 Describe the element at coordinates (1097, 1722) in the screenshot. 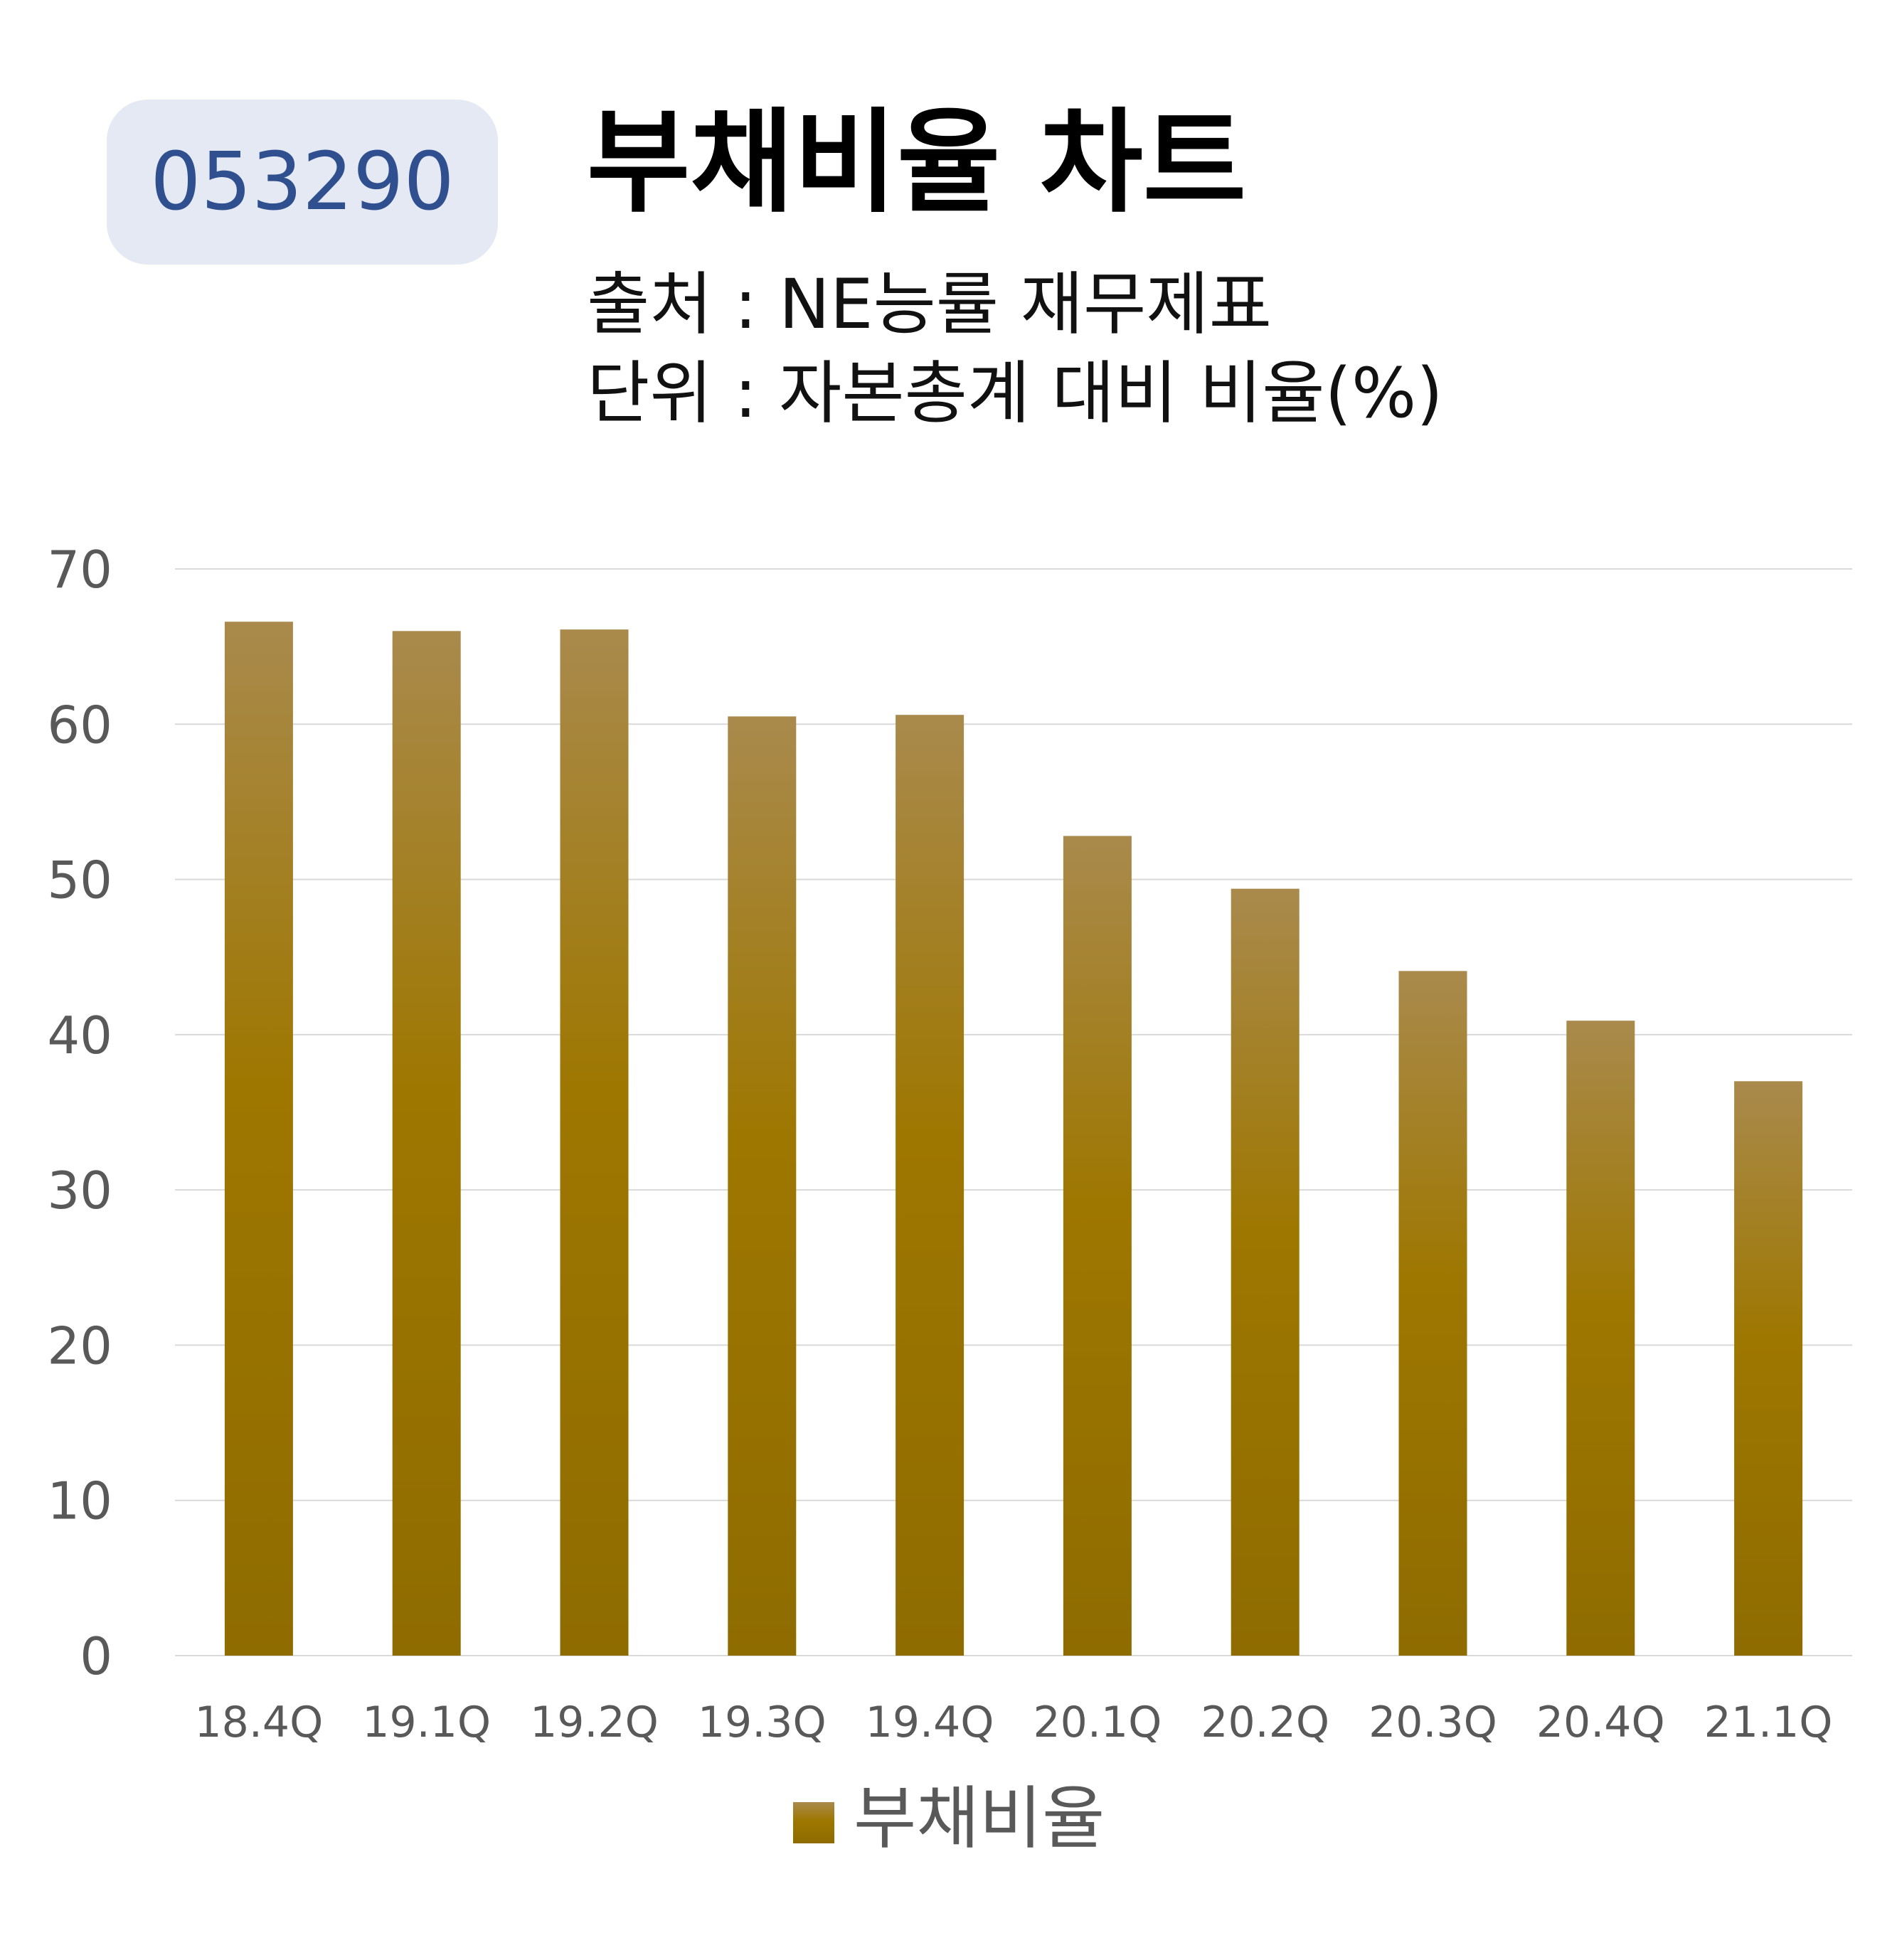

I see `x-tick-label: 20.1Q` at that location.